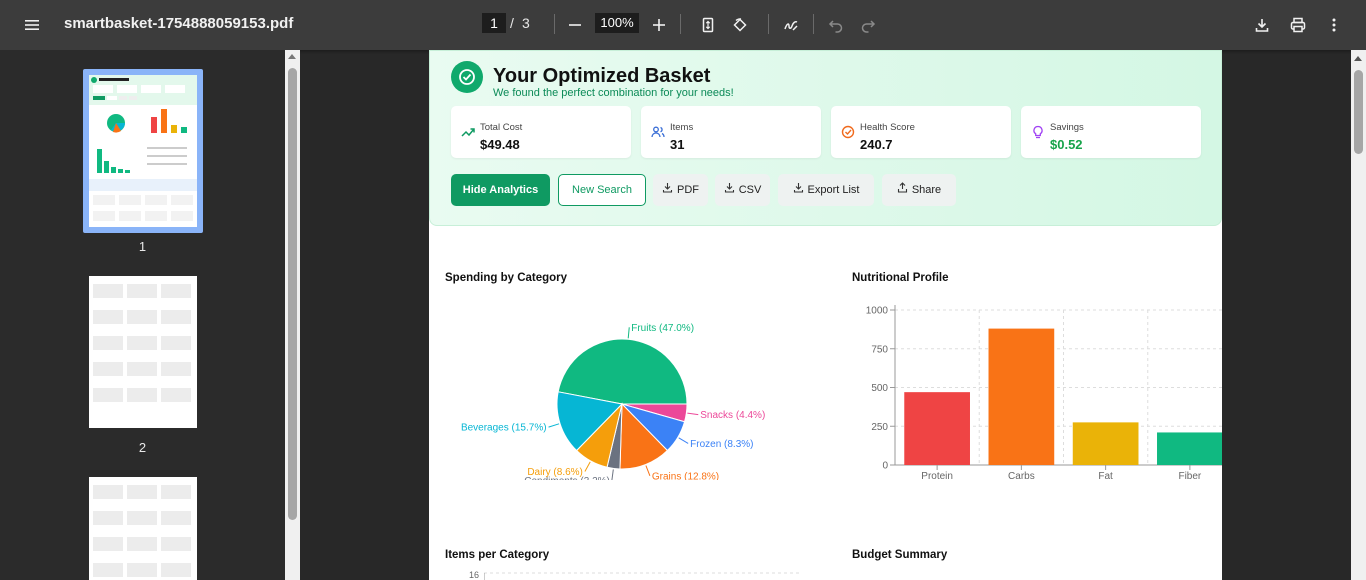 Image resolution: width=1366 pixels, height=580 pixels. I want to click on sidebar-scrollbar-thumb, so click(292, 294).